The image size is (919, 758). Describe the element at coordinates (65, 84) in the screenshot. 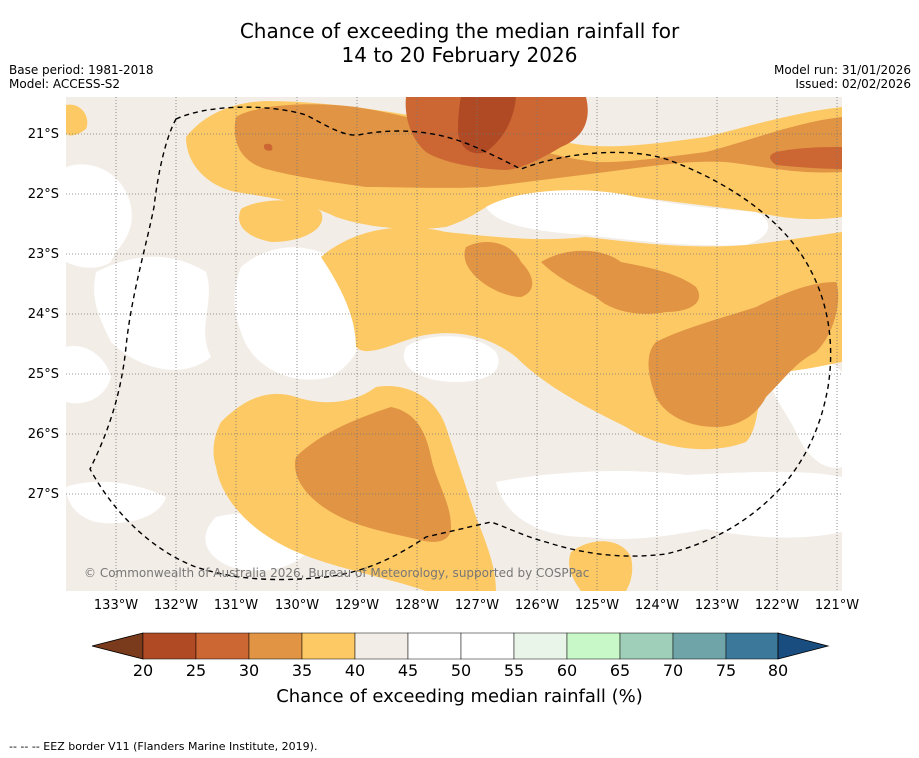

I see `model-name: Model: ACCESS-S2` at that location.